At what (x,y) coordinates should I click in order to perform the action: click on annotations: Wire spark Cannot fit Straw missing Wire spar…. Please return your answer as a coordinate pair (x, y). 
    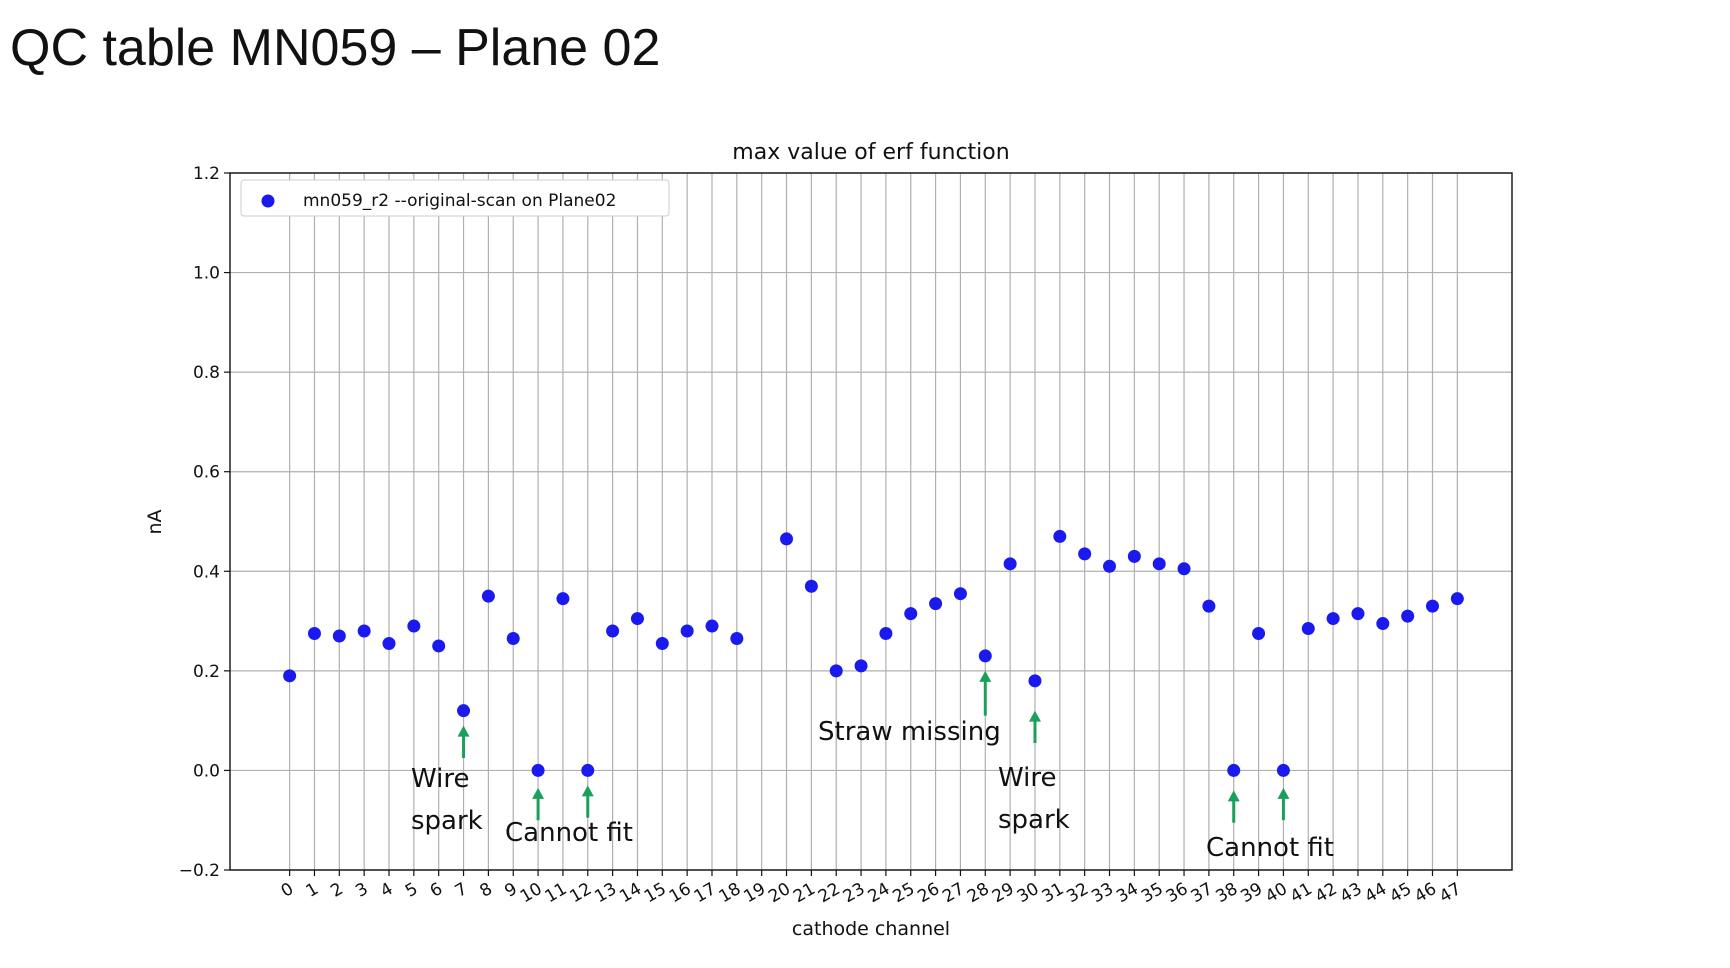
    Looking at the image, I should click on (872, 766).